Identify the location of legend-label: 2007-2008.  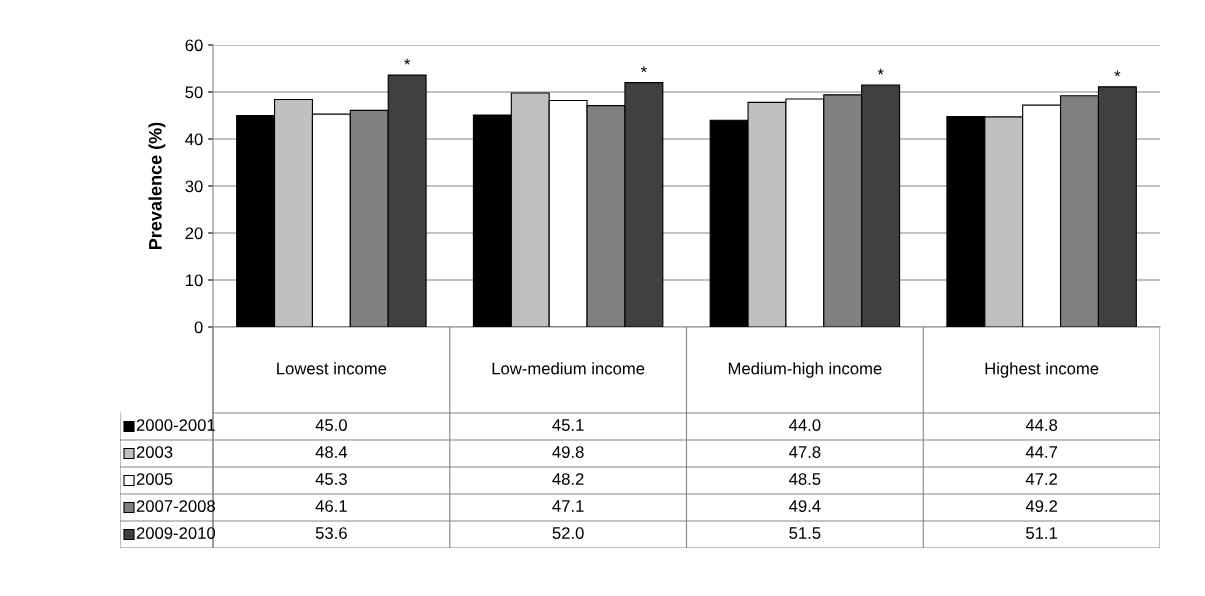
(175, 506).